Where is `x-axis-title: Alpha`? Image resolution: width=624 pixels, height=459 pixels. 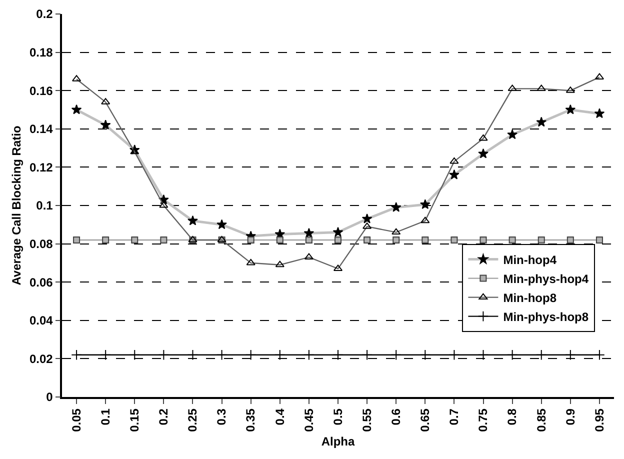
x-axis-title: Alpha is located at coordinates (338, 441).